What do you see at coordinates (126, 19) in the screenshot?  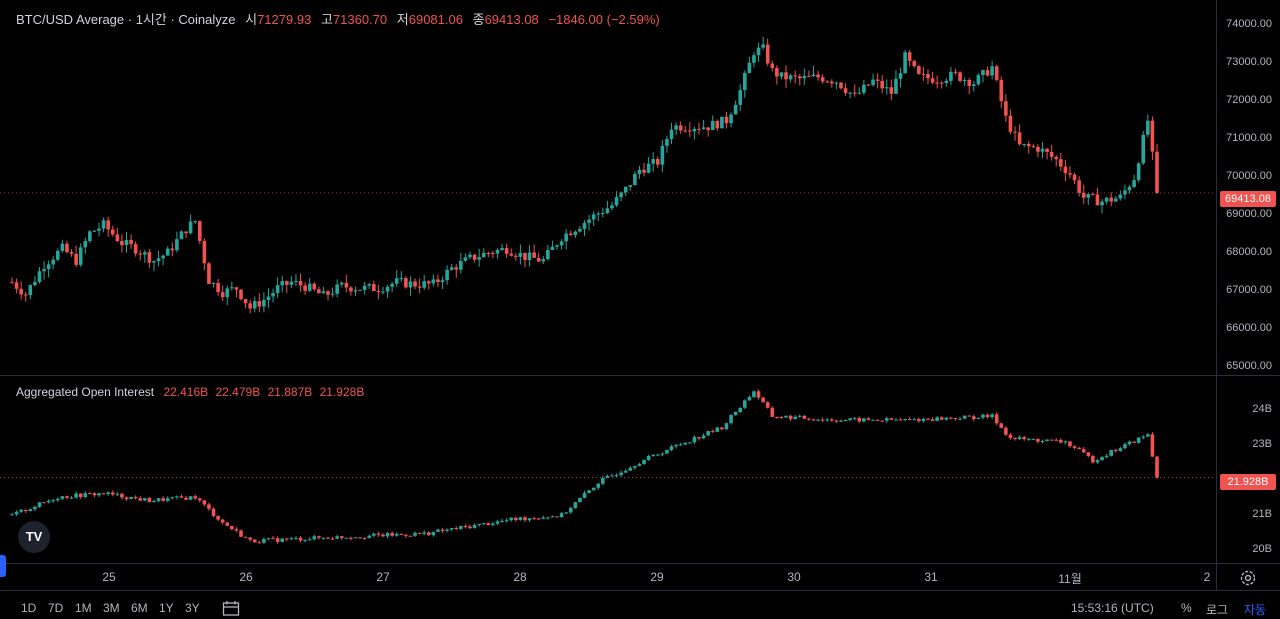 I see `symbol-title: BTC/USD Average · 1시간 · Coinalyze` at bounding box center [126, 19].